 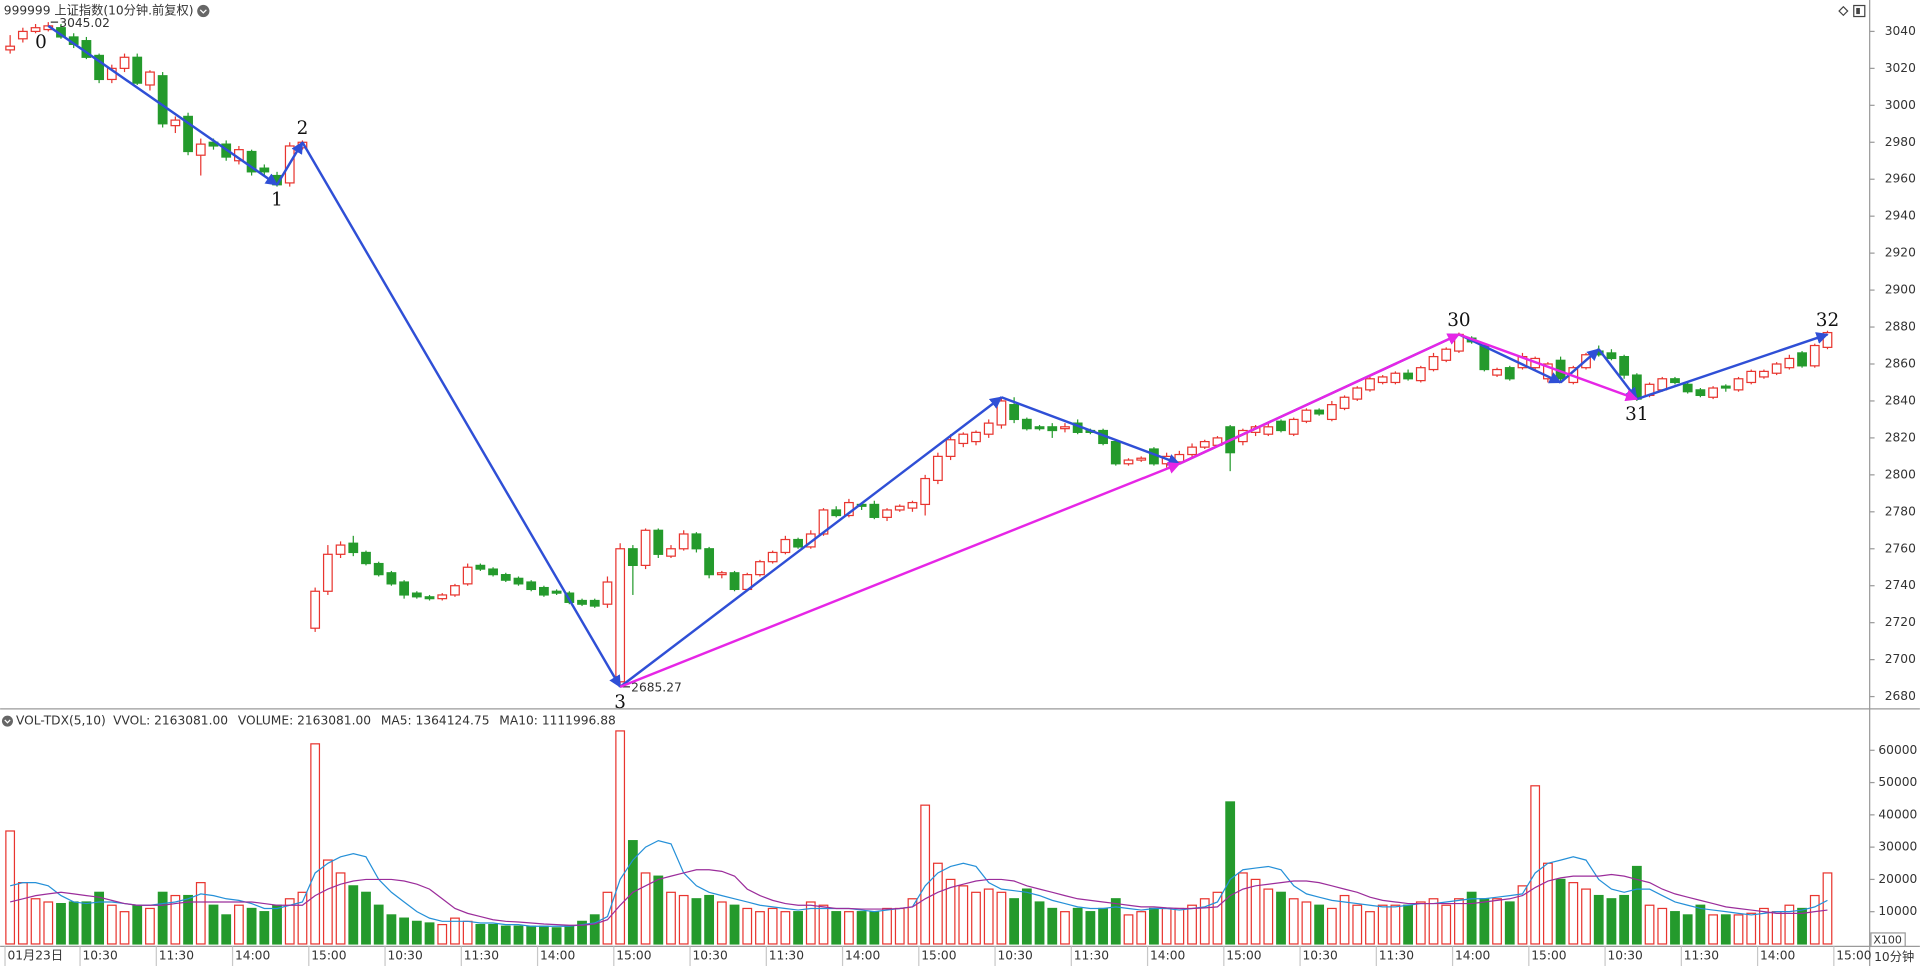 What do you see at coordinates (1843, 11) in the screenshot?
I see `draw-tool-icon` at bounding box center [1843, 11].